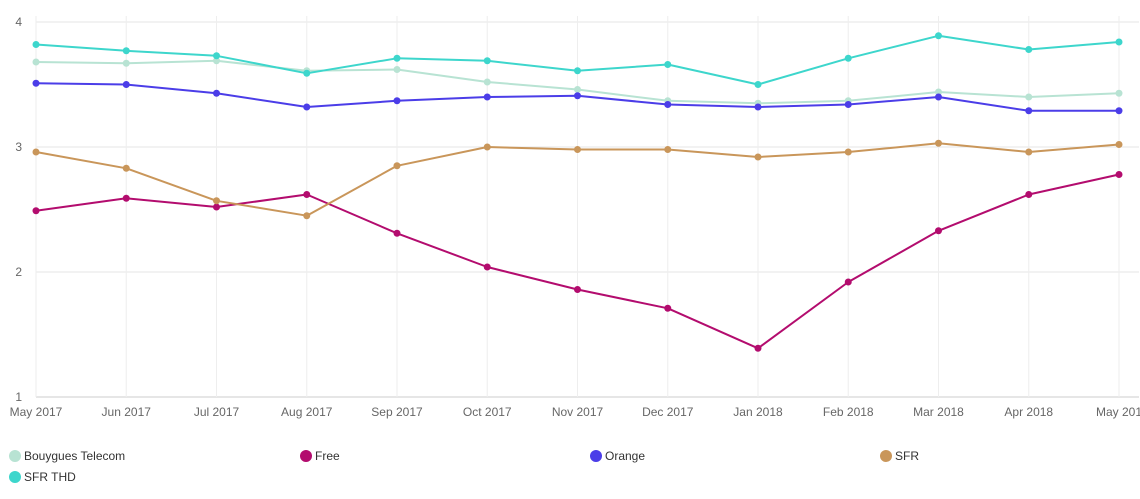  Describe the element at coordinates (464, 466) in the screenshot. I see `legend: Bouygues Telecom Free Orange SFR SFR THD` at that location.